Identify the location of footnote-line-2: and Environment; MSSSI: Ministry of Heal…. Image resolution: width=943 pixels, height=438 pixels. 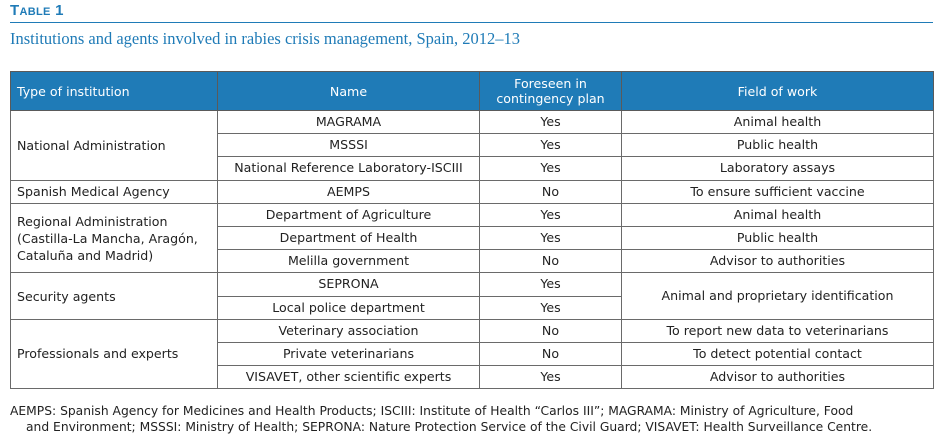
(449, 427).